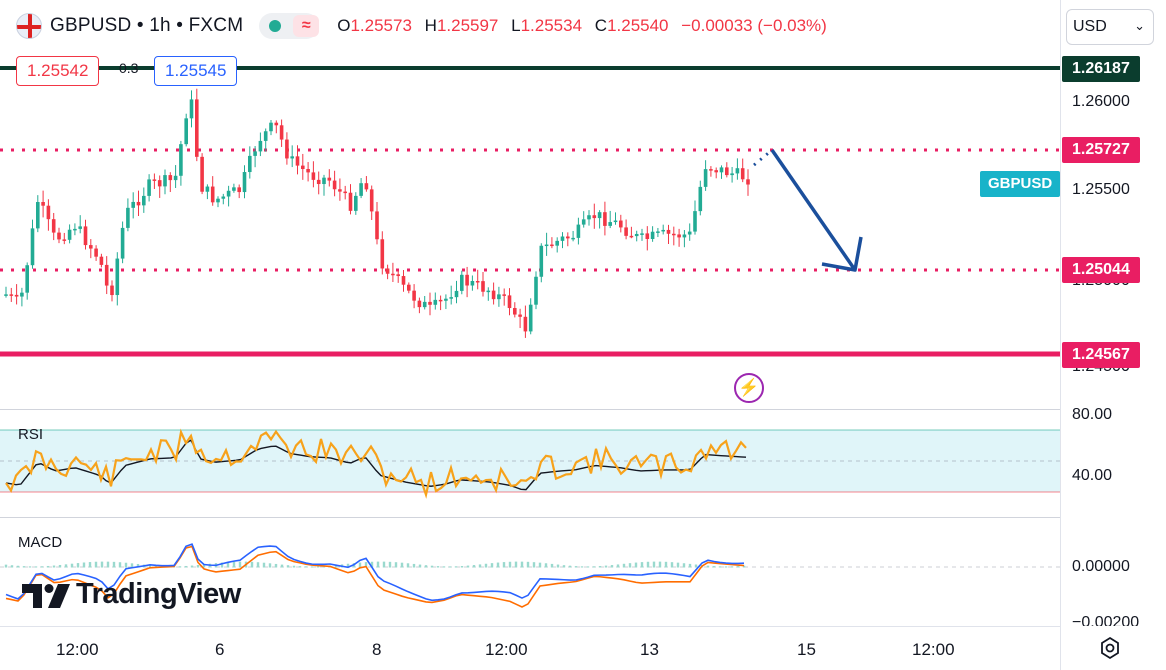 The width and height of the screenshot is (1166, 670). Describe the element at coordinates (196, 71) in the screenshot. I see `buy-button: 1.25545` at that location.